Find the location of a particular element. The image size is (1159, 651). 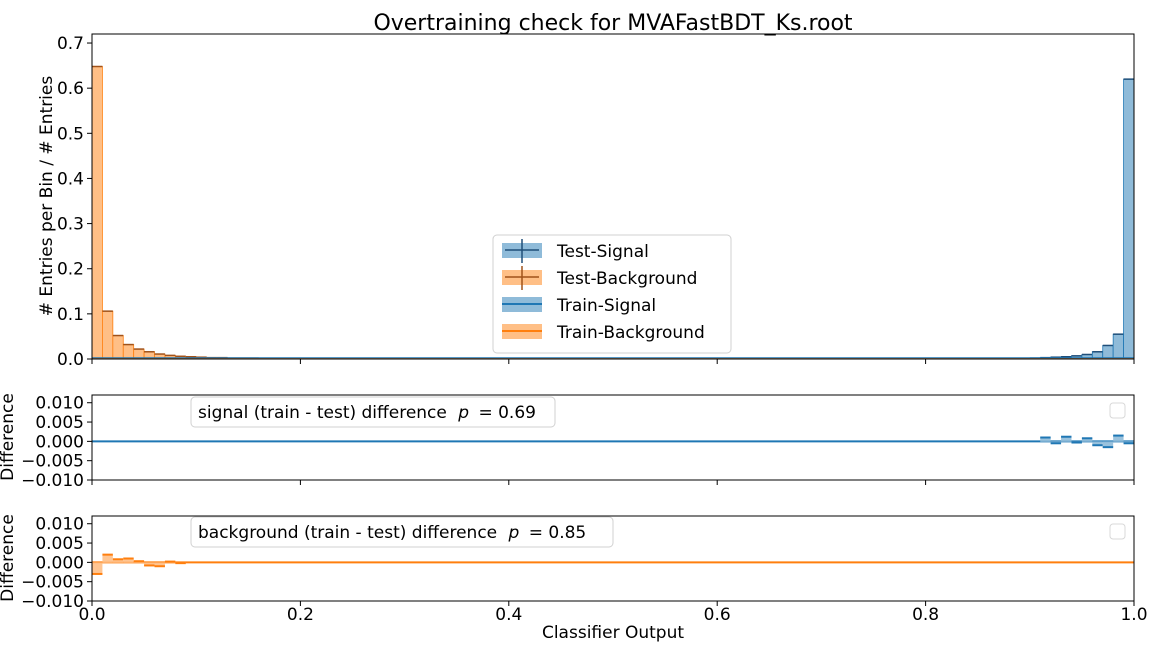

x-tick-label-1: 0.2 is located at coordinates (300, 615).